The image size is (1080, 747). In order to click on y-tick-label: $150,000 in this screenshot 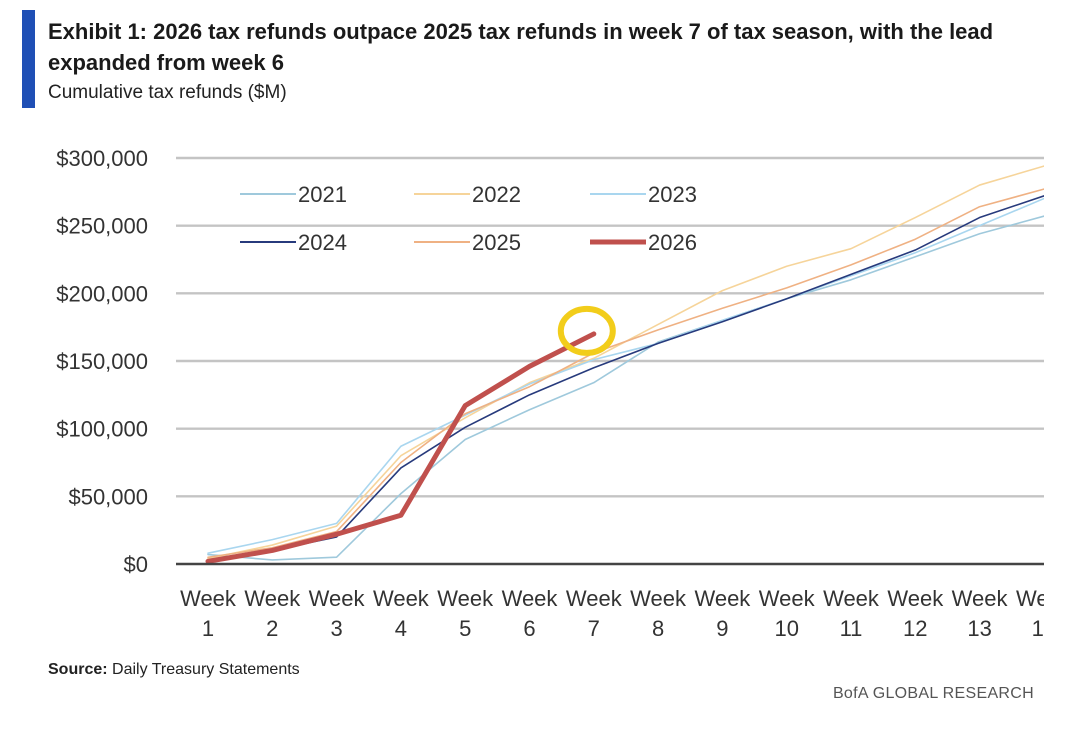, I will do `click(102, 361)`.